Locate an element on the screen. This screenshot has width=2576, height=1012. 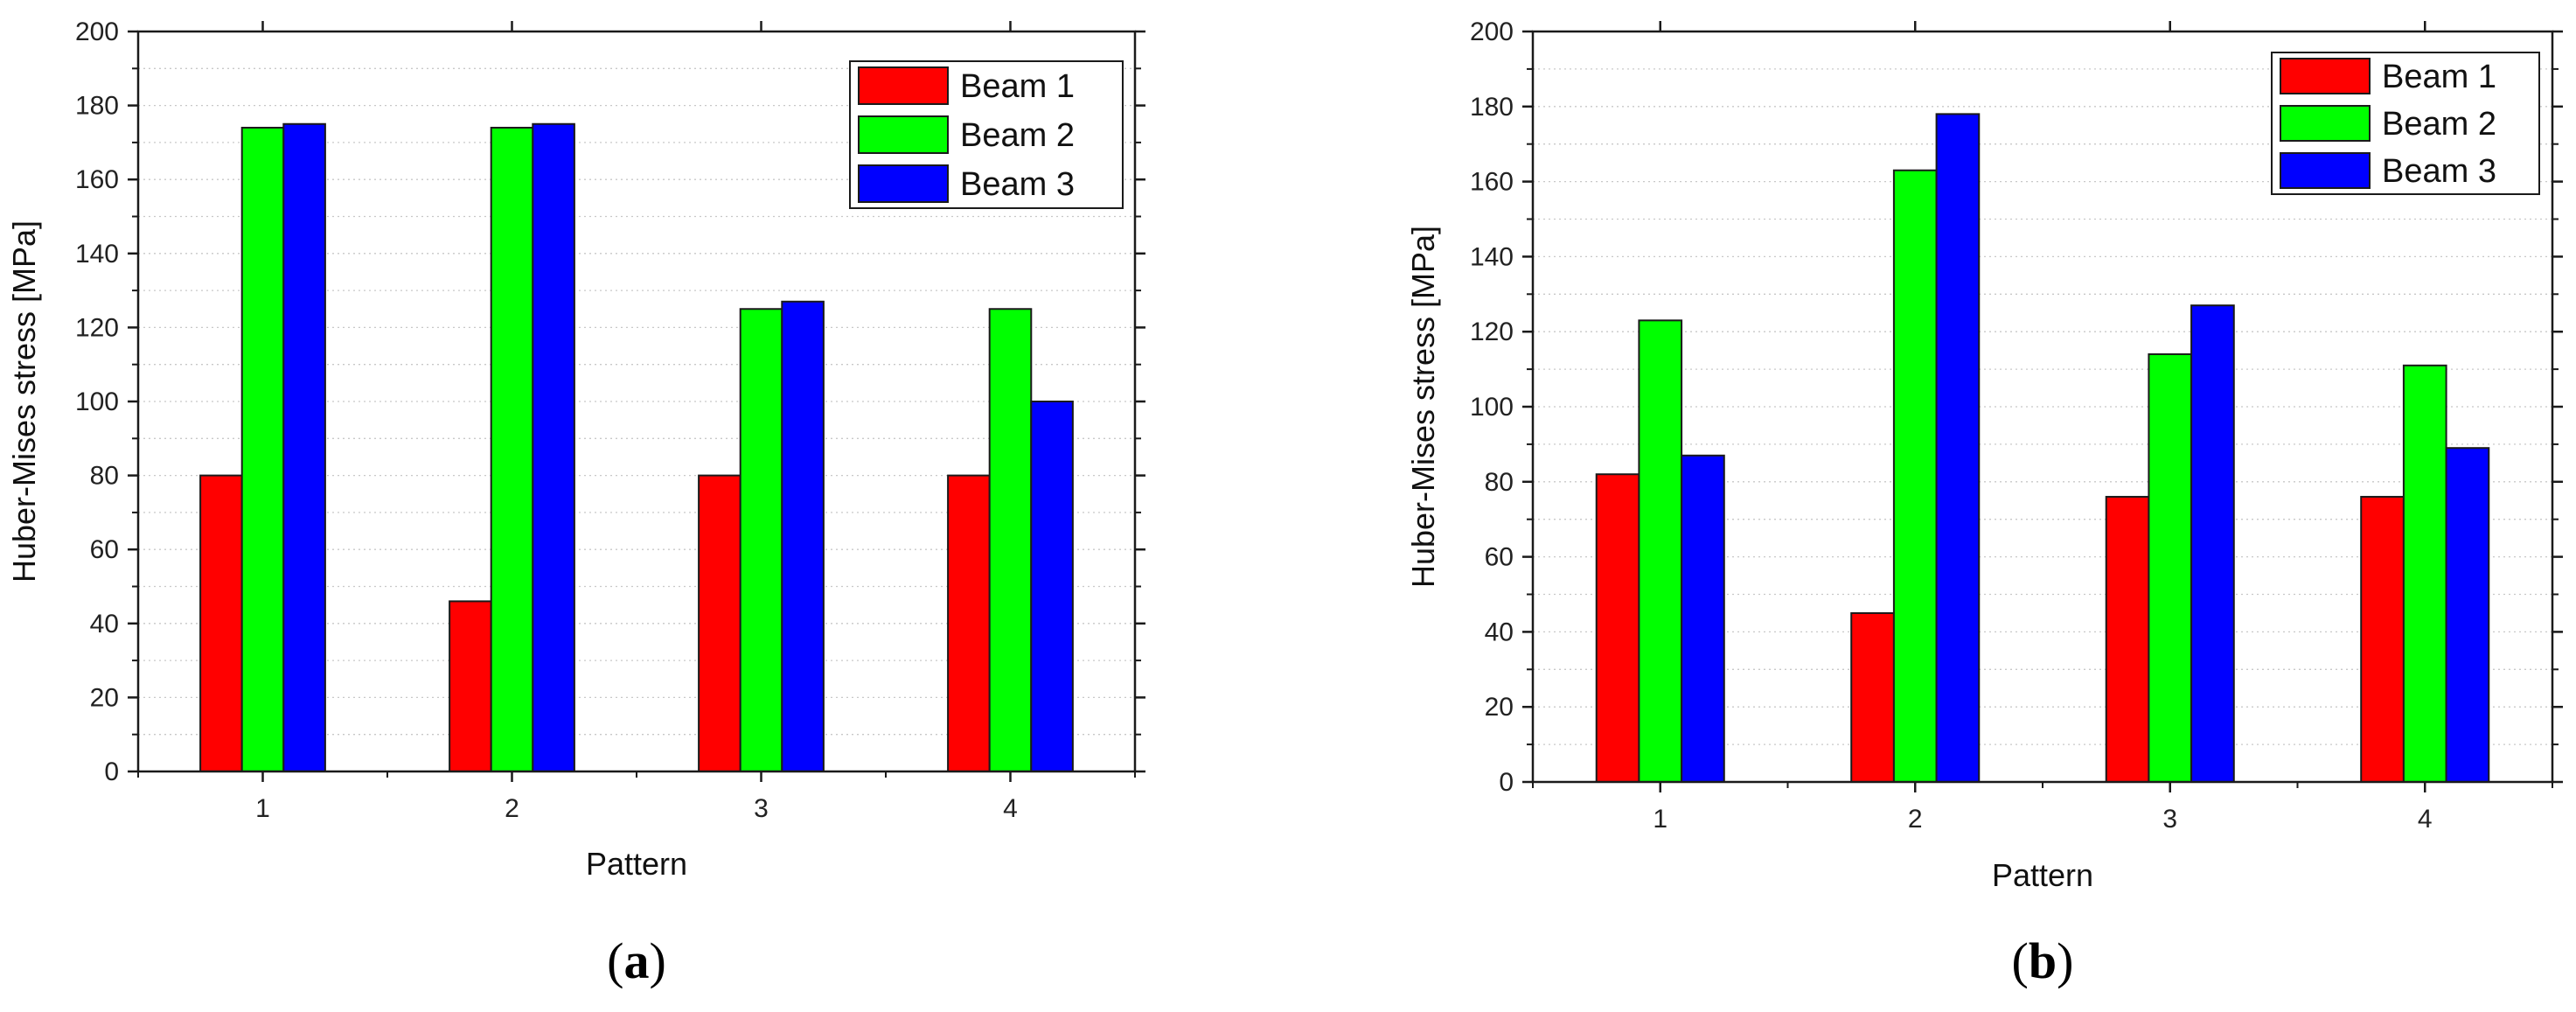
panel-label: (a) is located at coordinates (636, 960).